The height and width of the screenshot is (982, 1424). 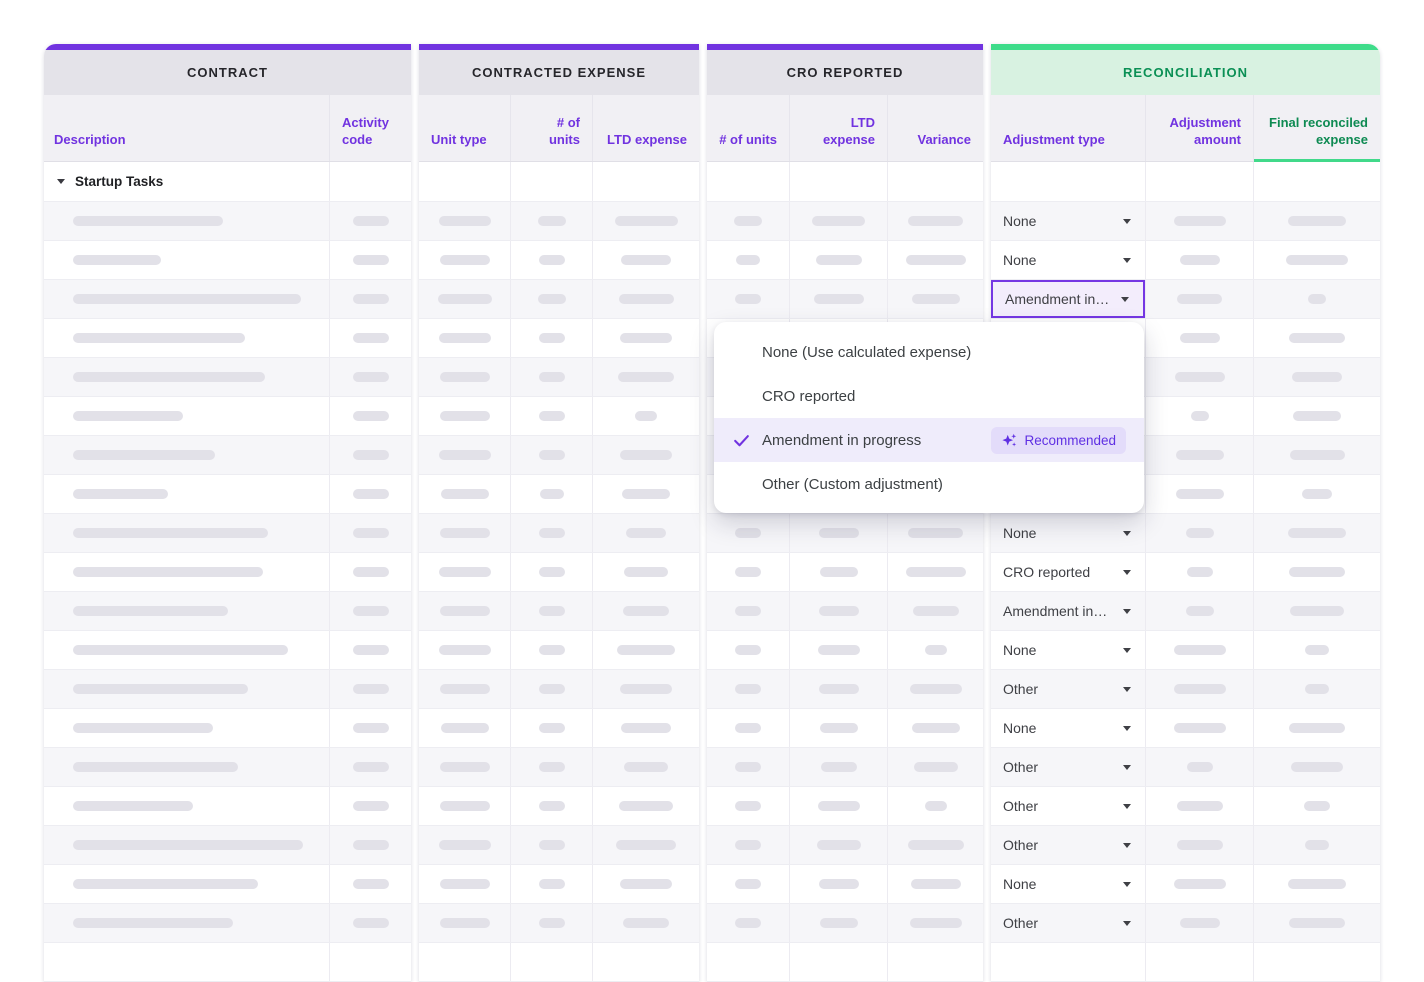 I want to click on dropdown-item: None (Use calculated expense), so click(x=929, y=352).